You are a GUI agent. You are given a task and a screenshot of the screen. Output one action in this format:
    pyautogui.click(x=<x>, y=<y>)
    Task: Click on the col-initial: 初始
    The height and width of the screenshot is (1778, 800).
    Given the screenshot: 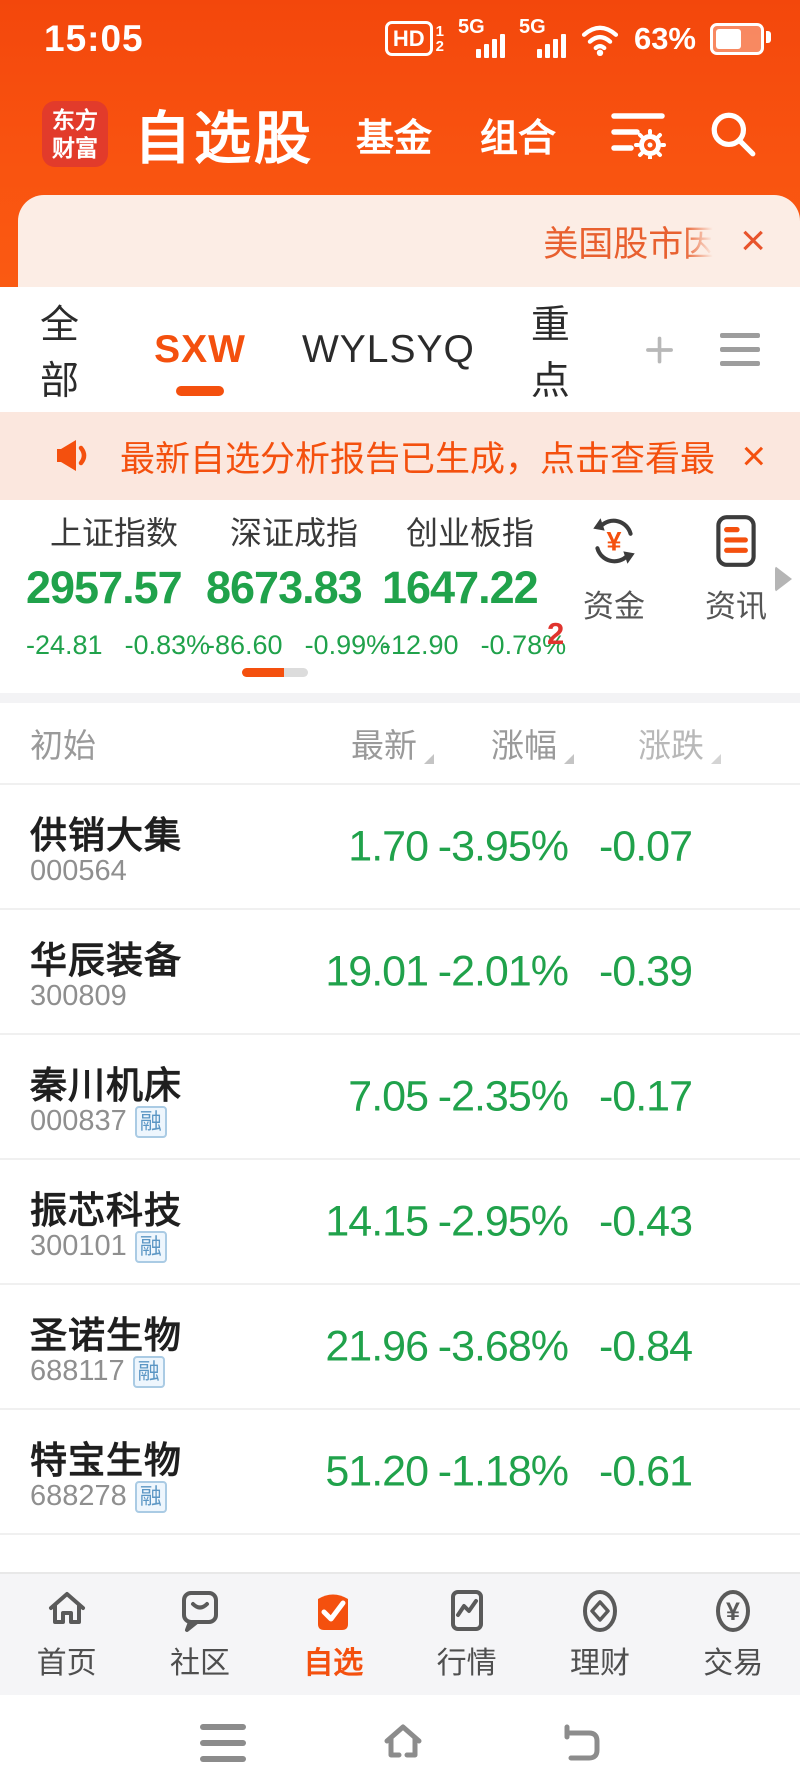 What is the action you would take?
    pyautogui.click(x=63, y=745)
    